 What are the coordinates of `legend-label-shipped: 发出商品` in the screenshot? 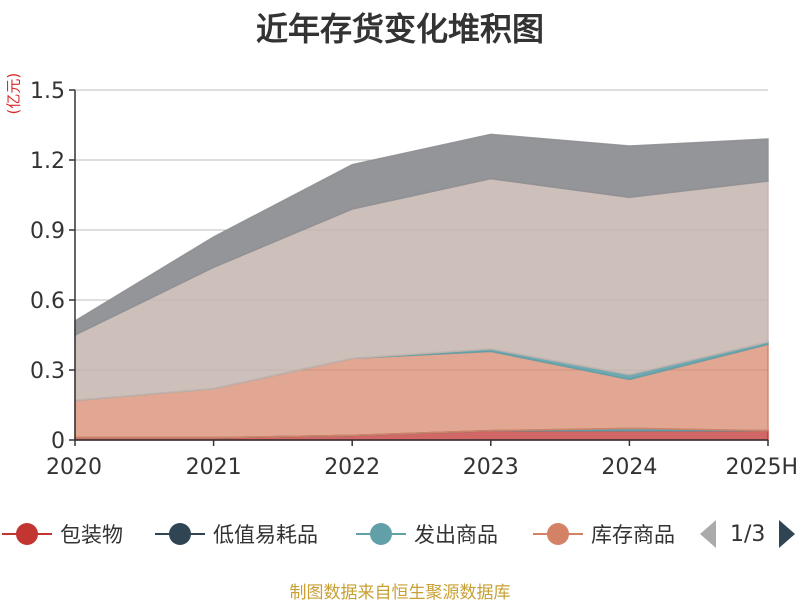 It's located at (456, 535).